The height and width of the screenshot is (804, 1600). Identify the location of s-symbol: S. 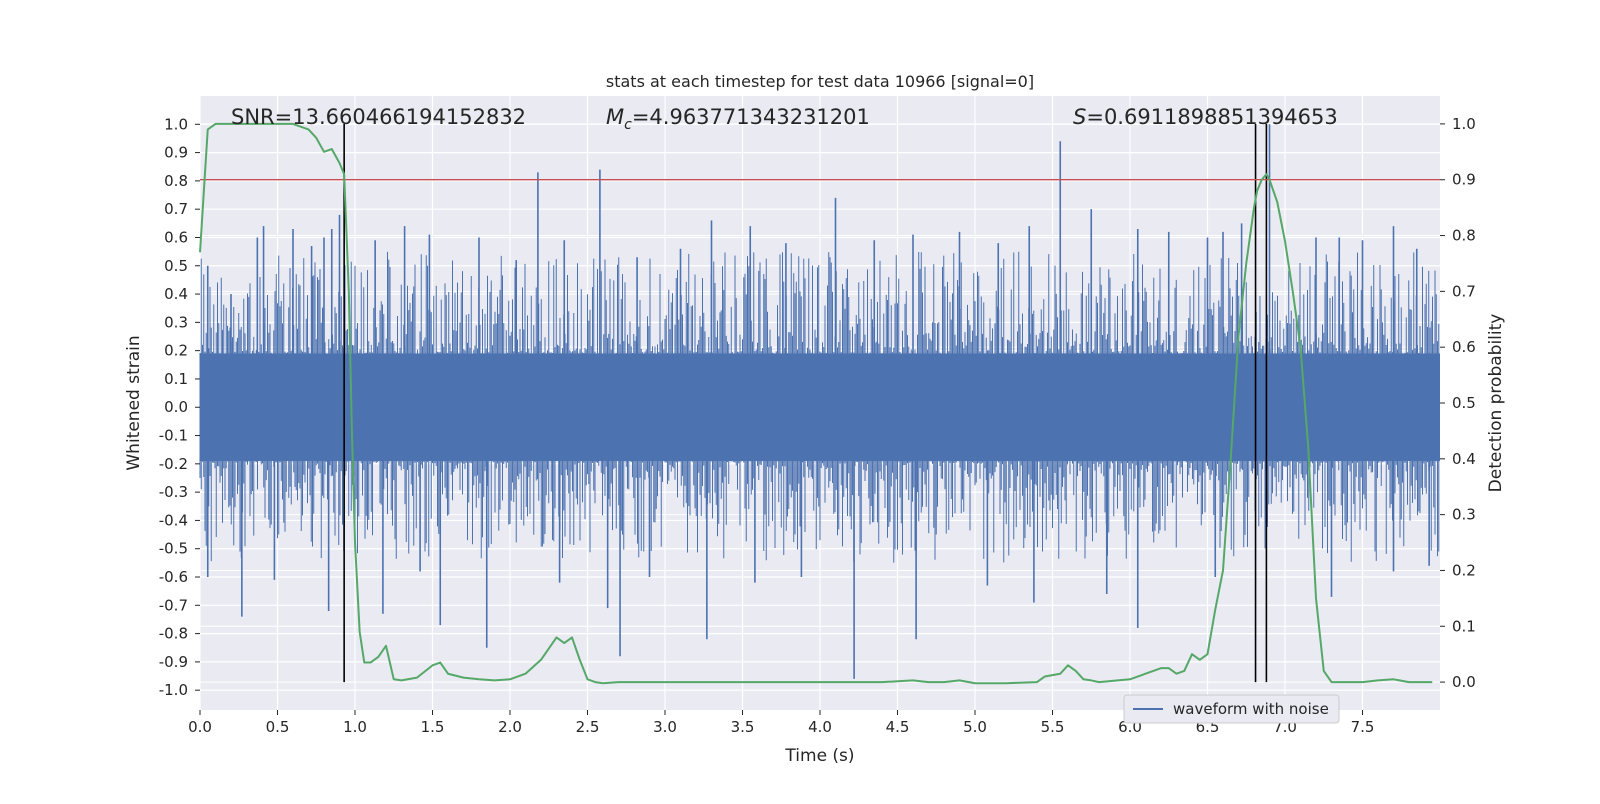
(1079, 117).